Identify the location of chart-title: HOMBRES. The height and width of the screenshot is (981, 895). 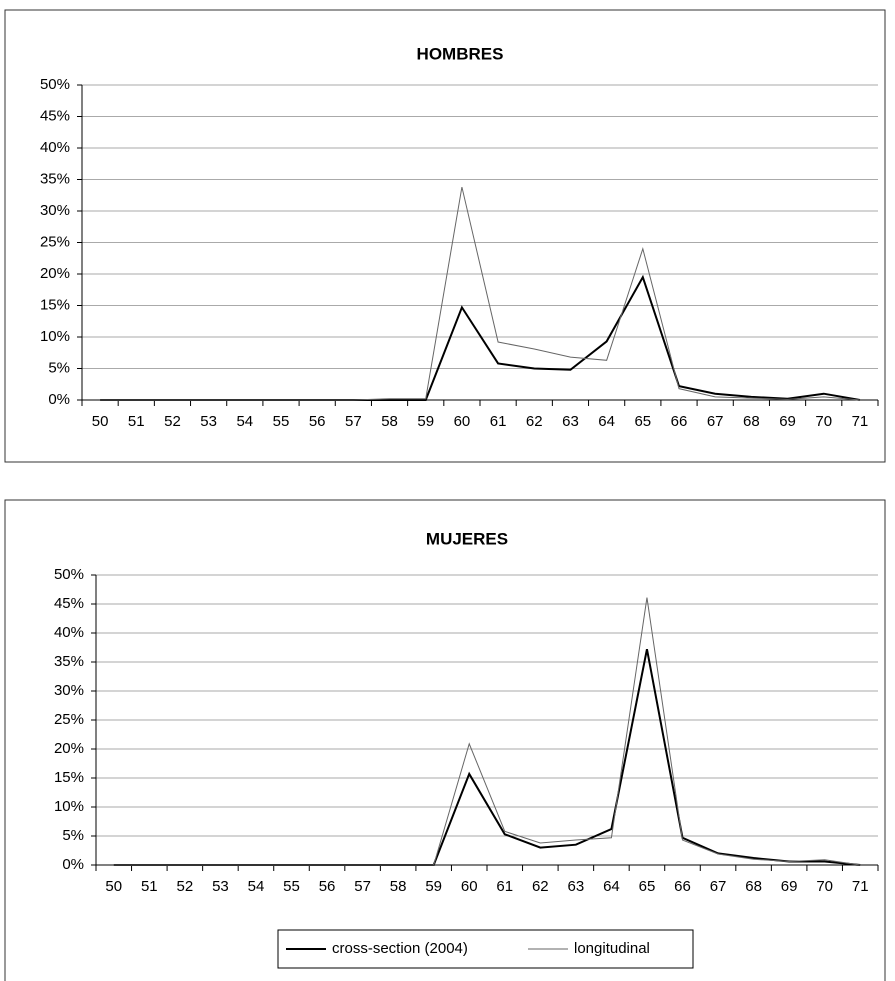
(460, 53).